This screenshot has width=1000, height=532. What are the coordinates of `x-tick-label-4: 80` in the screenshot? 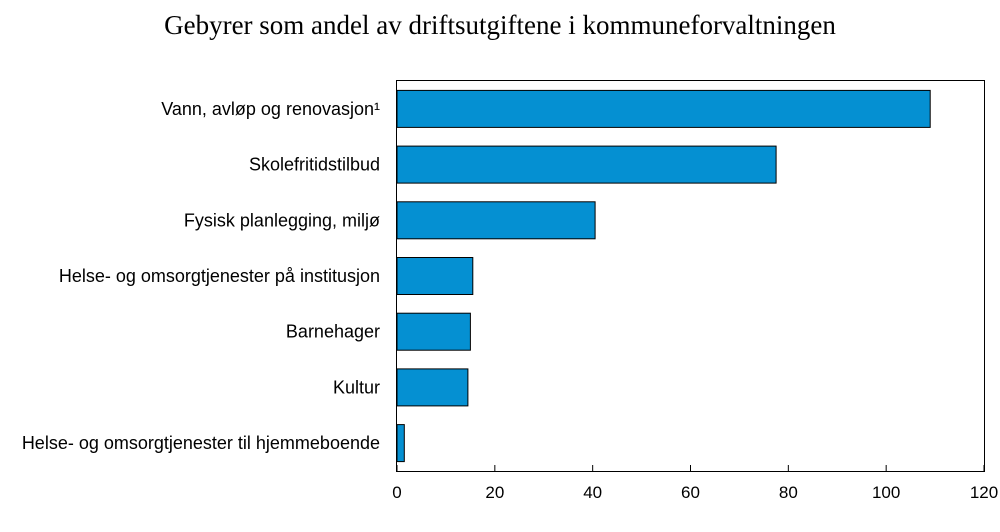 It's located at (788, 492).